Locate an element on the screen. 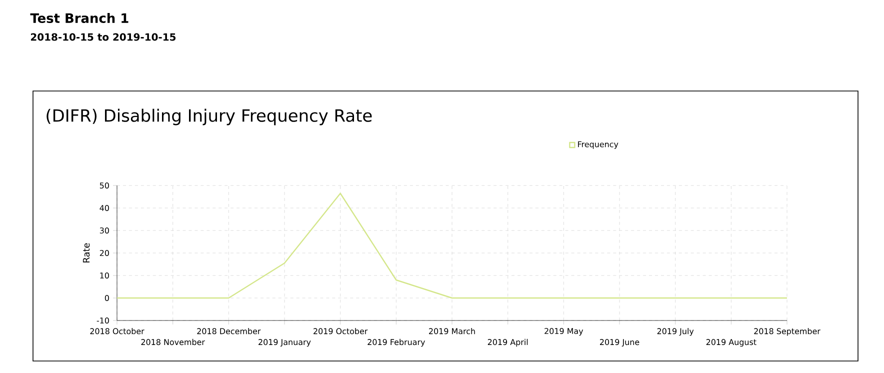 The image size is (884, 373). chart-title: (DIFR) Disabling Injury Frequency Rate is located at coordinates (209, 117).